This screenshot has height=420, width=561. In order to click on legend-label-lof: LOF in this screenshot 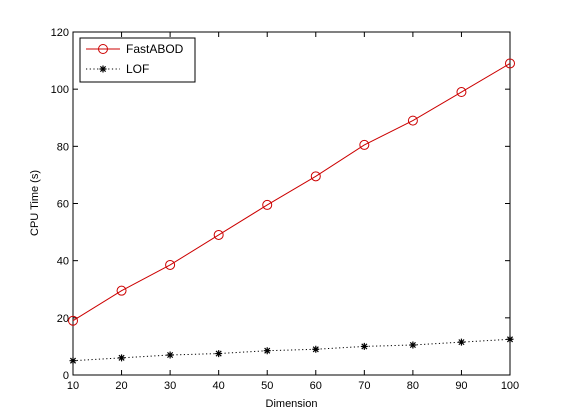, I will do `click(137, 69)`.